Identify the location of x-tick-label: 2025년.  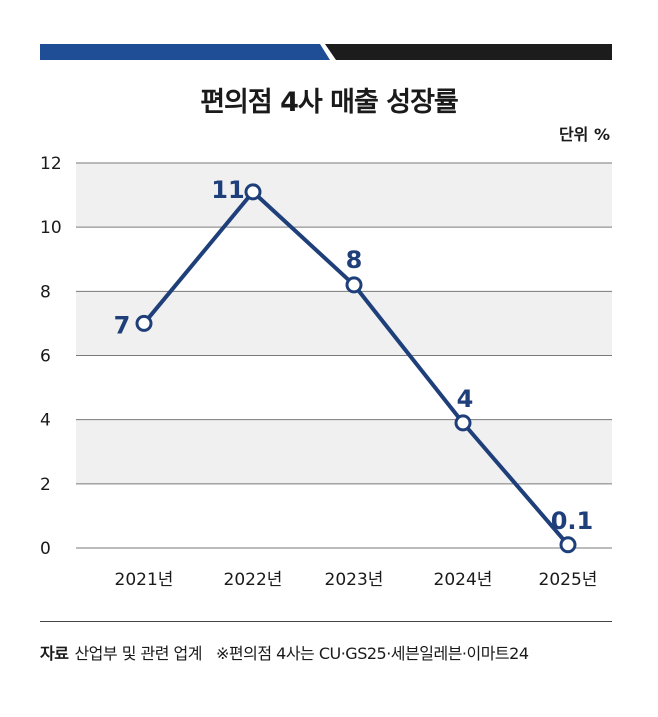
(568, 580).